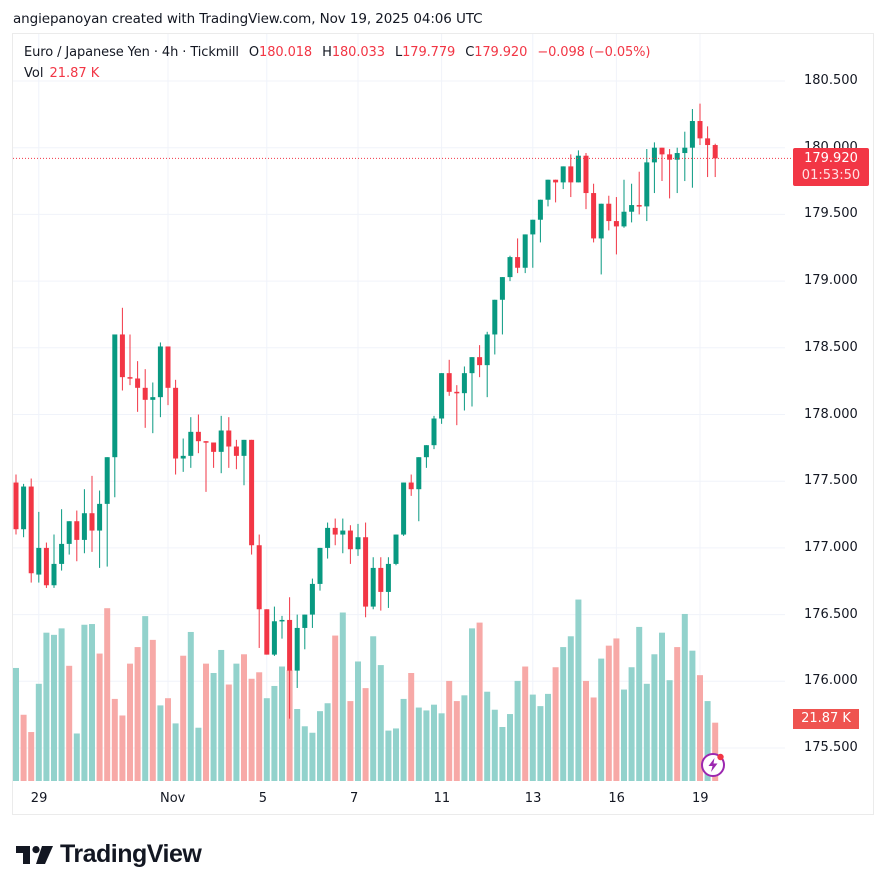  I want to click on volume-value: 21.87 K, so click(74, 73).